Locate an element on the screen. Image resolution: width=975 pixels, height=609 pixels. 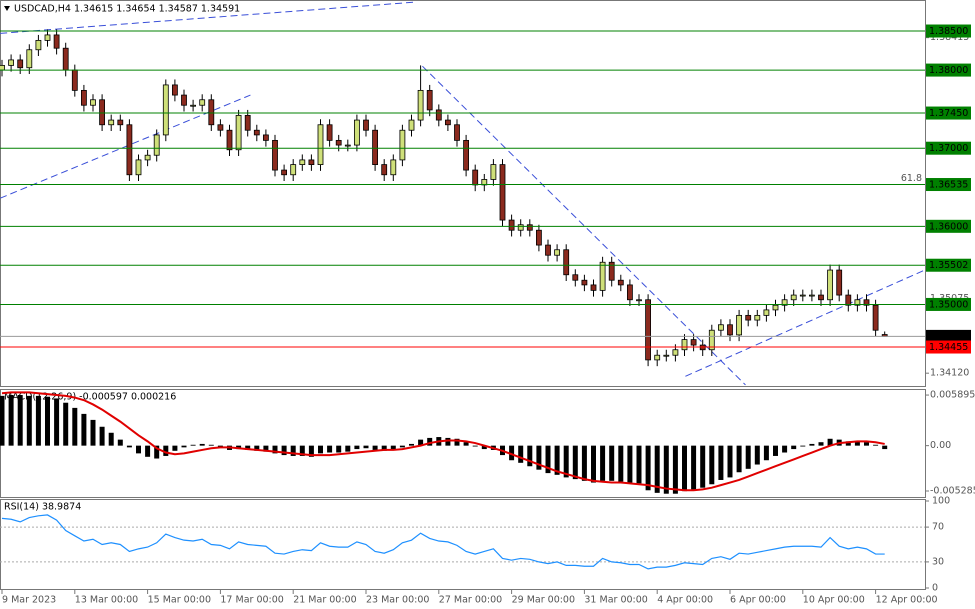
level-label: 1.36000 is located at coordinates (948, 226).